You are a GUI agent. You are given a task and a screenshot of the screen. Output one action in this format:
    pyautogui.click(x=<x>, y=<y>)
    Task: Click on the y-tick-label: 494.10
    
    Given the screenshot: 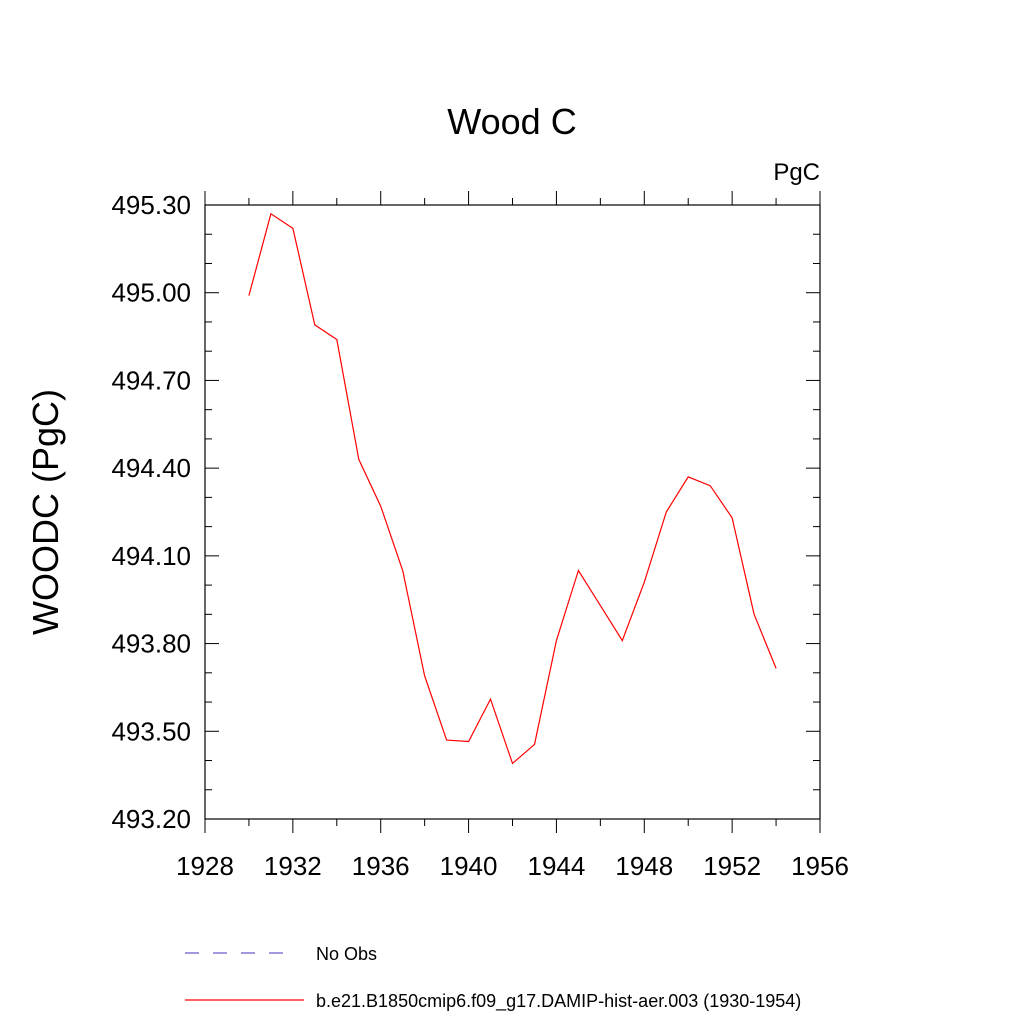 What is the action you would take?
    pyautogui.click(x=151, y=556)
    